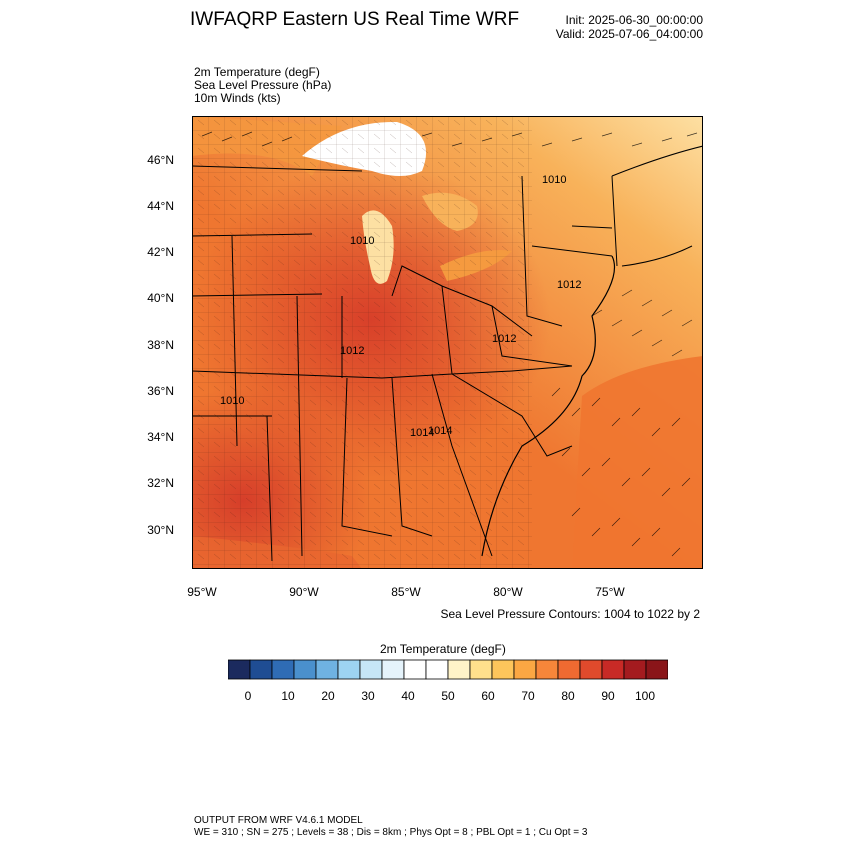  Describe the element at coordinates (400, 306) in the screenshot. I see `pressure-contour-labels: 1010 1010 1012 1012 1012 1010 1014 1014` at that location.